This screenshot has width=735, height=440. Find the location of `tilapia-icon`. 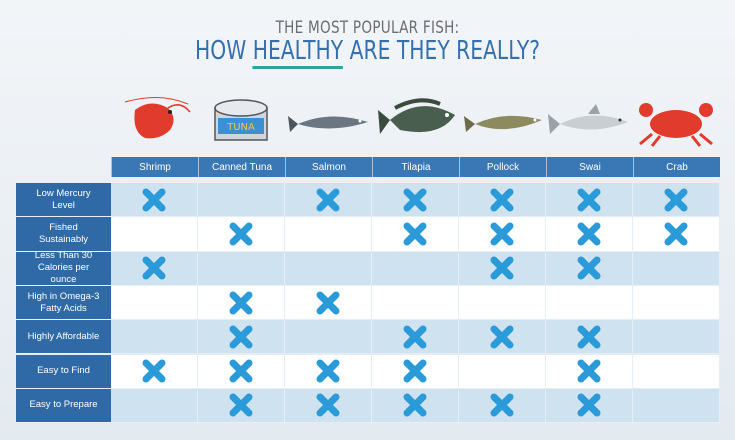

tilapia-icon is located at coordinates (416, 116).